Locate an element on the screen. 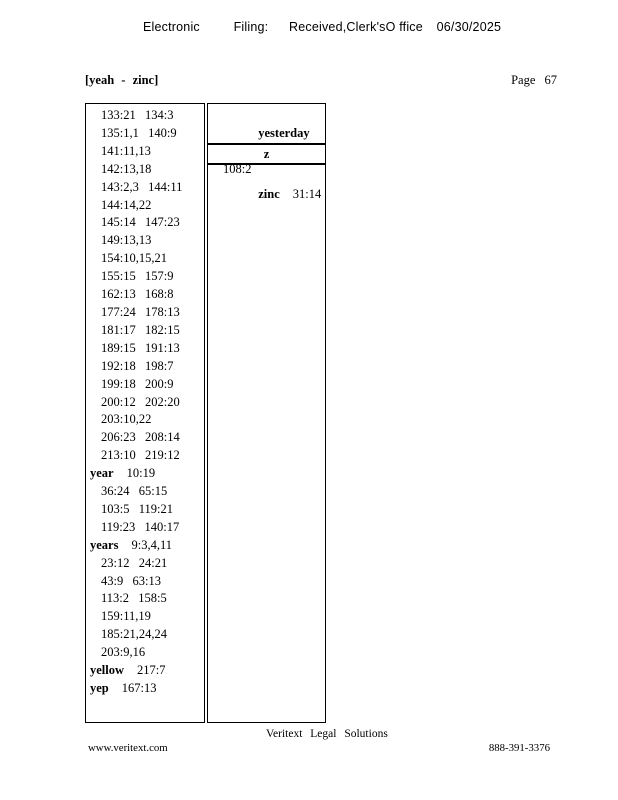  index-entry-refs: 135:1,1 140:9 is located at coordinates (139, 132).